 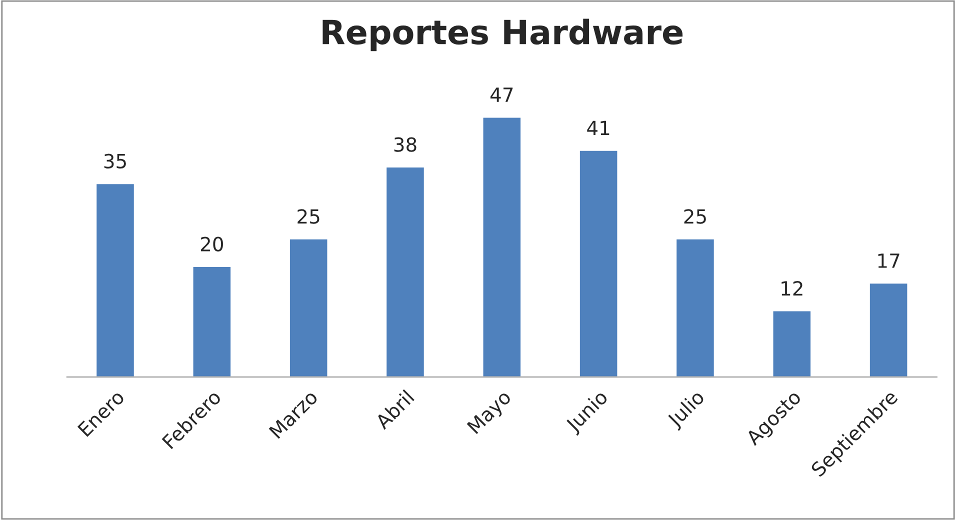 What do you see at coordinates (405, 144) in the screenshot?
I see `data-label: 38` at bounding box center [405, 144].